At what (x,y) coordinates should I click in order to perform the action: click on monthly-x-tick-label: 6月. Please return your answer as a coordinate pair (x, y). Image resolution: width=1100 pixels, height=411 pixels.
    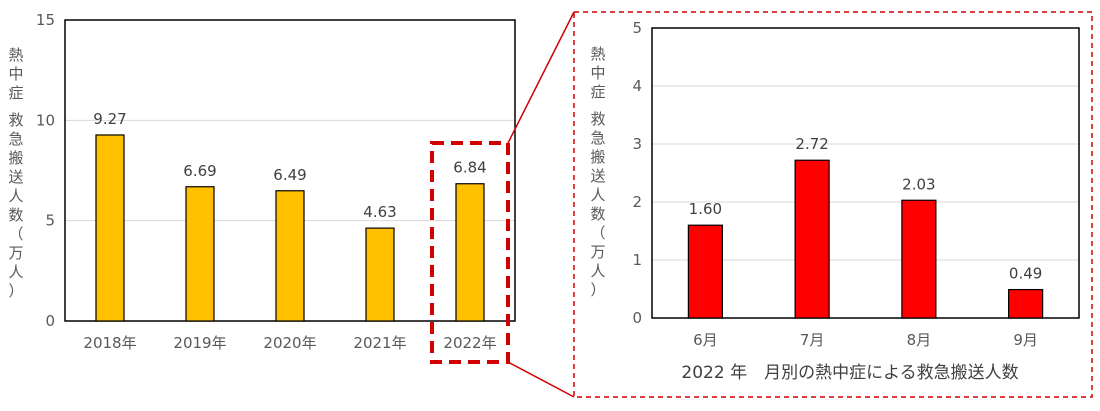
    Looking at the image, I should click on (705, 340).